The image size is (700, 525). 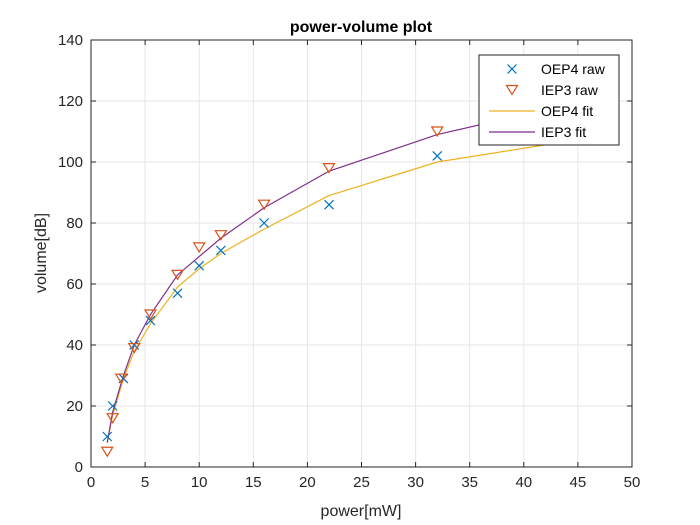 I want to click on legend-entry-label: OEP4 fit, so click(x=567, y=111).